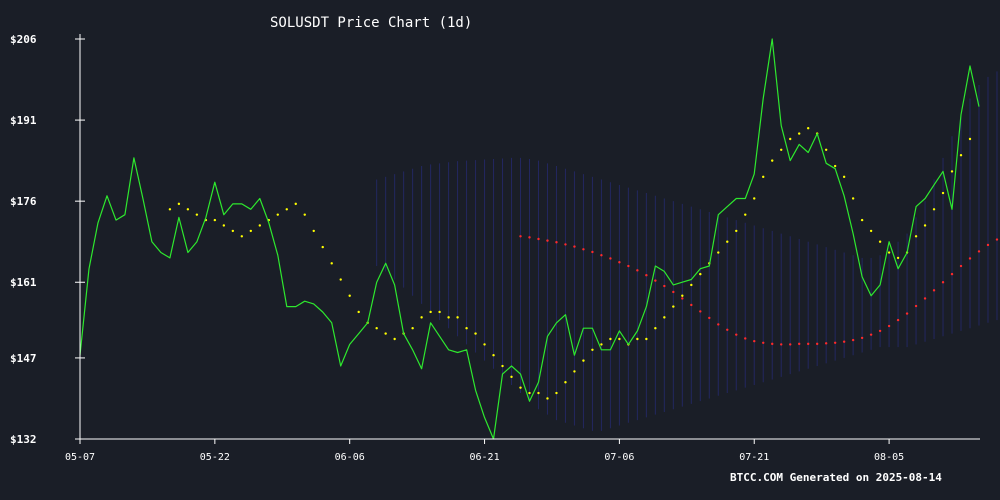 The width and height of the screenshot is (1000, 500). What do you see at coordinates (350, 457) in the screenshot?
I see `x-tick-label: 06-06` at bounding box center [350, 457].